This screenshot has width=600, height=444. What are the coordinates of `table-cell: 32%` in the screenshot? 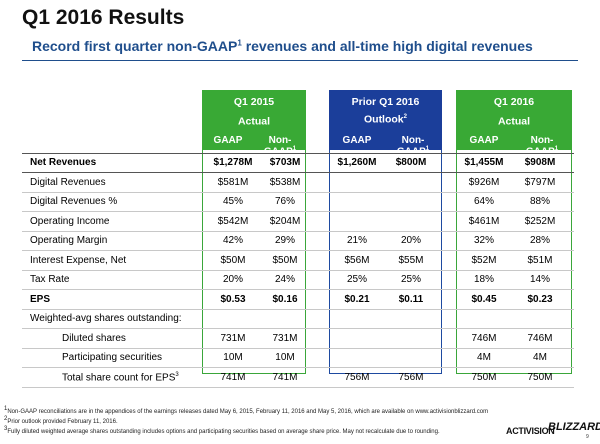 It's located at (483, 240).